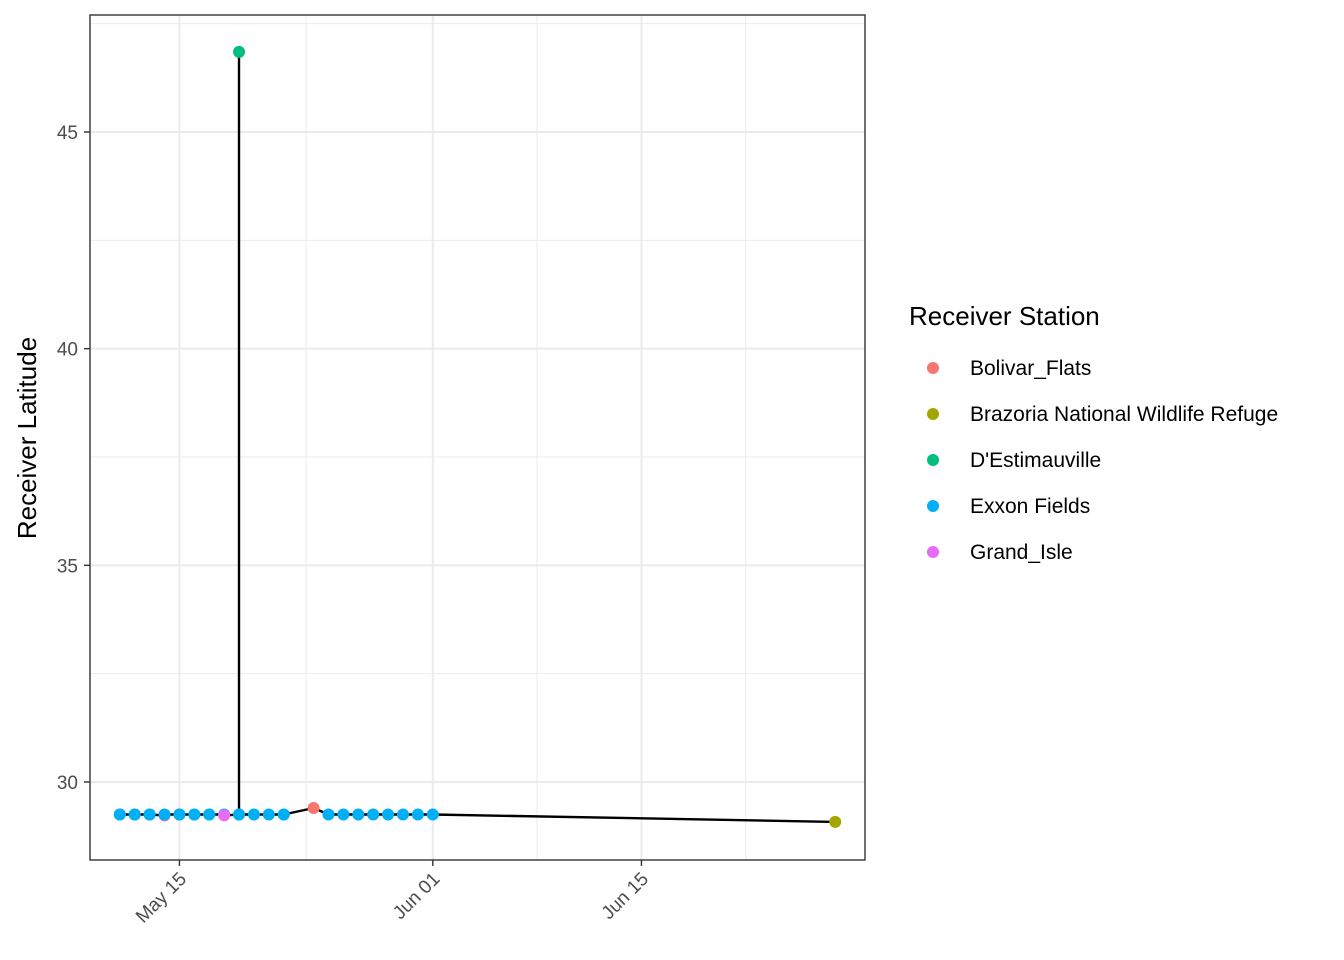 The height and width of the screenshot is (960, 1344). Describe the element at coordinates (1030, 368) in the screenshot. I see `legend-label: Bolivar_Flats` at that location.